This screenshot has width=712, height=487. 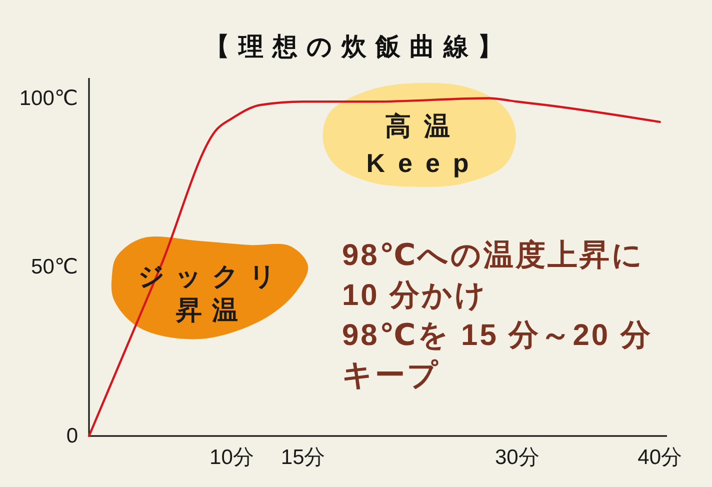 What do you see at coordinates (497, 315) in the screenshot?
I see `annotation: 98℃への温度上昇に 10 分かけ 98℃を 15 分～20 分キープ` at bounding box center [497, 315].